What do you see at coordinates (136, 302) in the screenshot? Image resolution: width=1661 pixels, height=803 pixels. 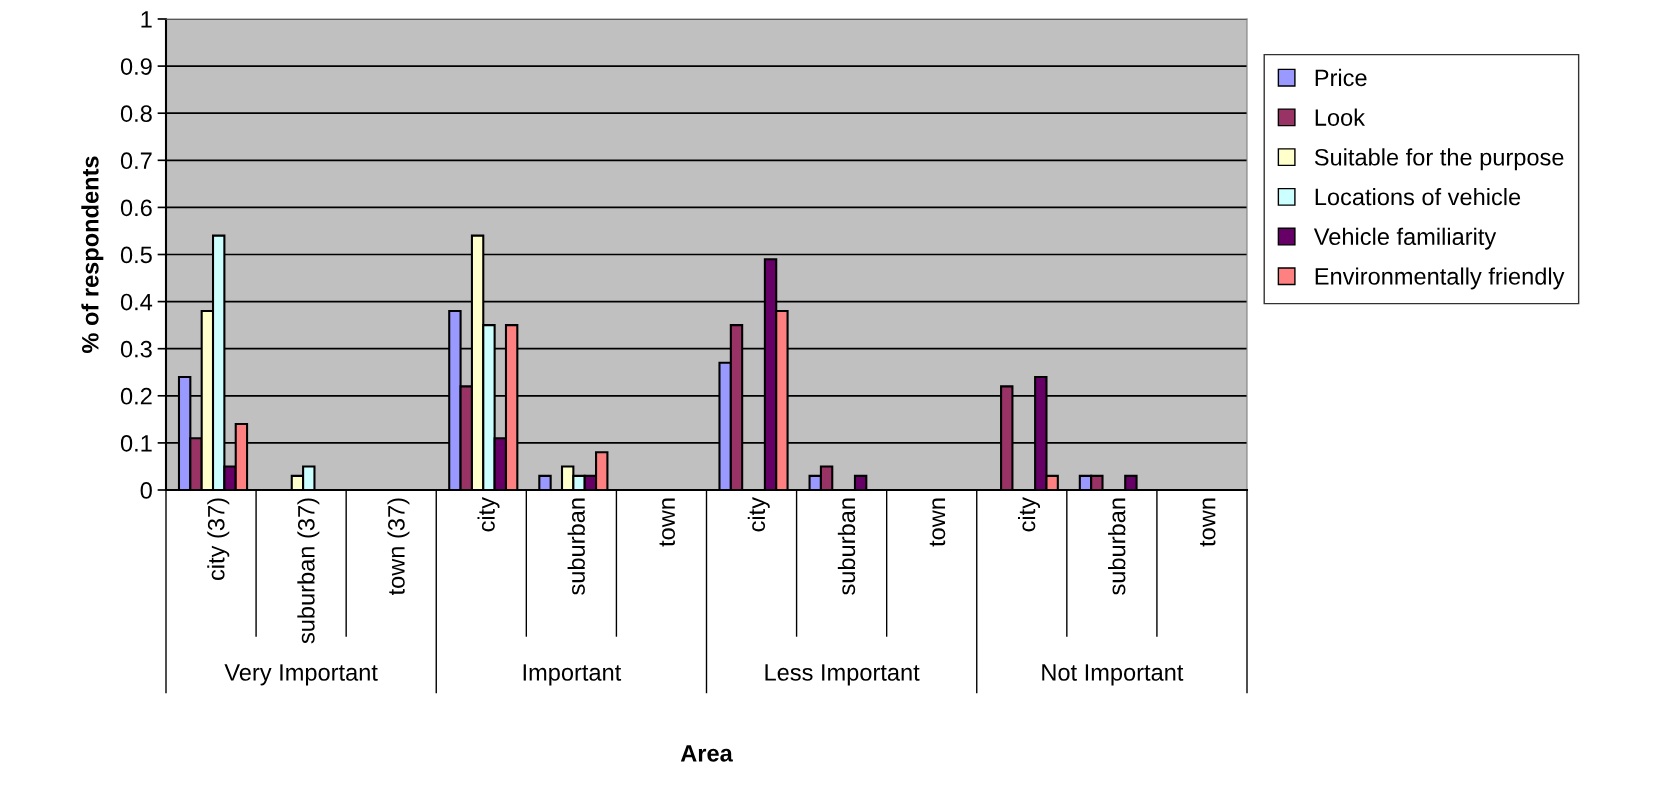 I see `y-tick-label: 0.4` at bounding box center [136, 302].